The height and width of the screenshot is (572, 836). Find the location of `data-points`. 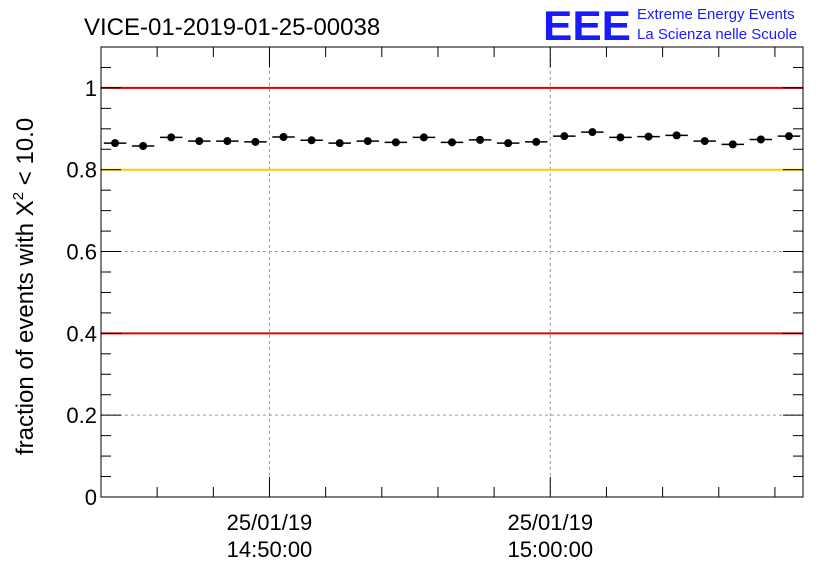

data-points is located at coordinates (452, 139).